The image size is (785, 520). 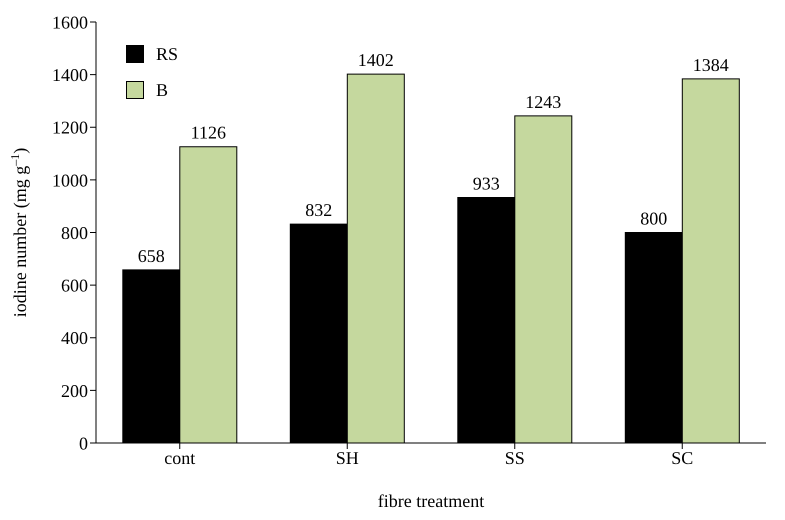 What do you see at coordinates (70, 180) in the screenshot?
I see `y-tick-label: 1000` at bounding box center [70, 180].